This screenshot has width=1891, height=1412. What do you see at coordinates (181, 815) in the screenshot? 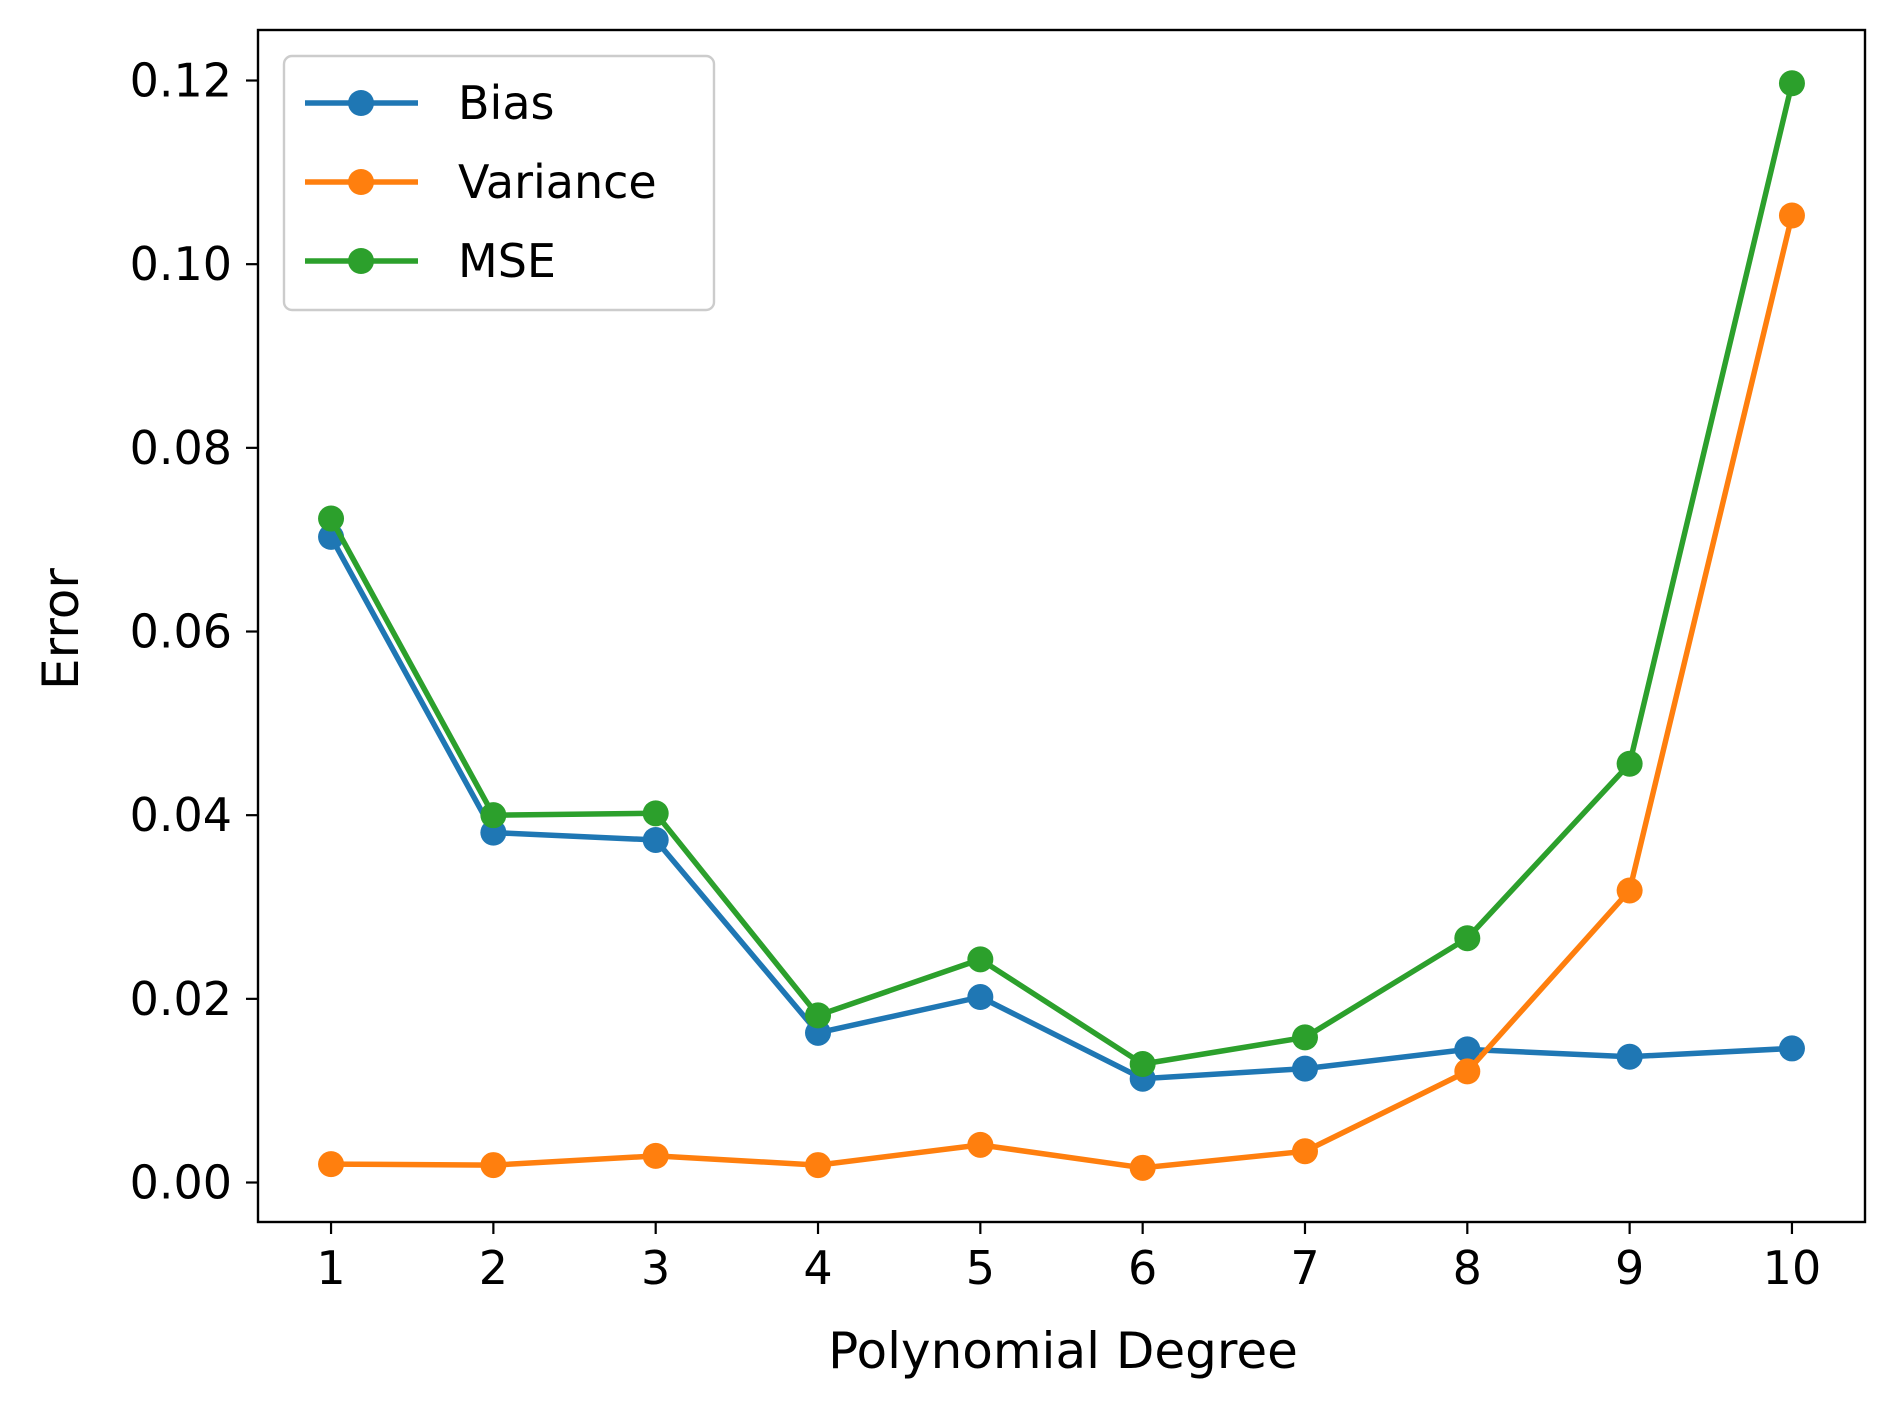
I see `y-tick-label: 0.04` at bounding box center [181, 815].